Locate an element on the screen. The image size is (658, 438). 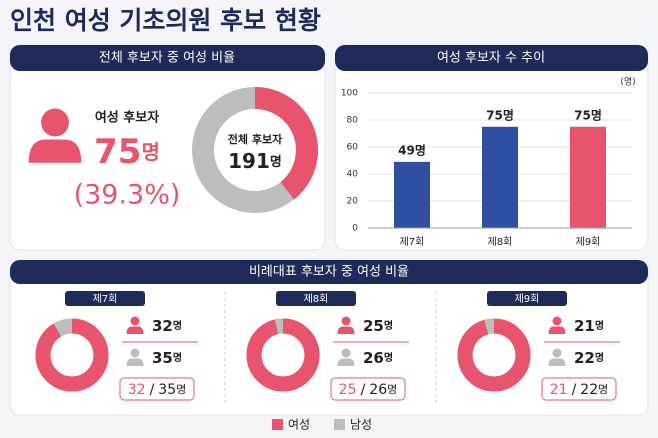
y-tick-label: 80 is located at coordinates (353, 121).